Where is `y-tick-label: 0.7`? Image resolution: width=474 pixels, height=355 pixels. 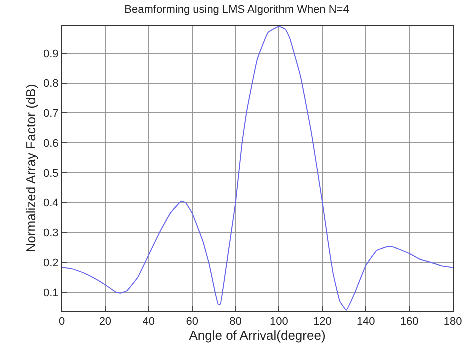
y-tick-label: 0.7 is located at coordinates (51, 114).